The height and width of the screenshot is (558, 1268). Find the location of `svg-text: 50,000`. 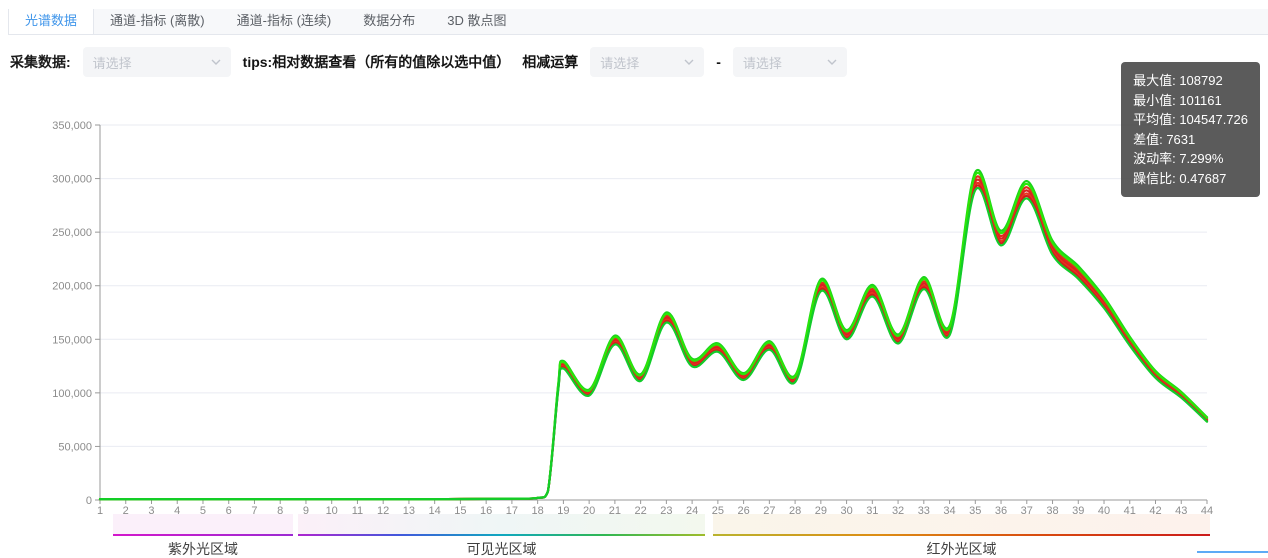

svg-text: 50,000 is located at coordinates (75, 447).